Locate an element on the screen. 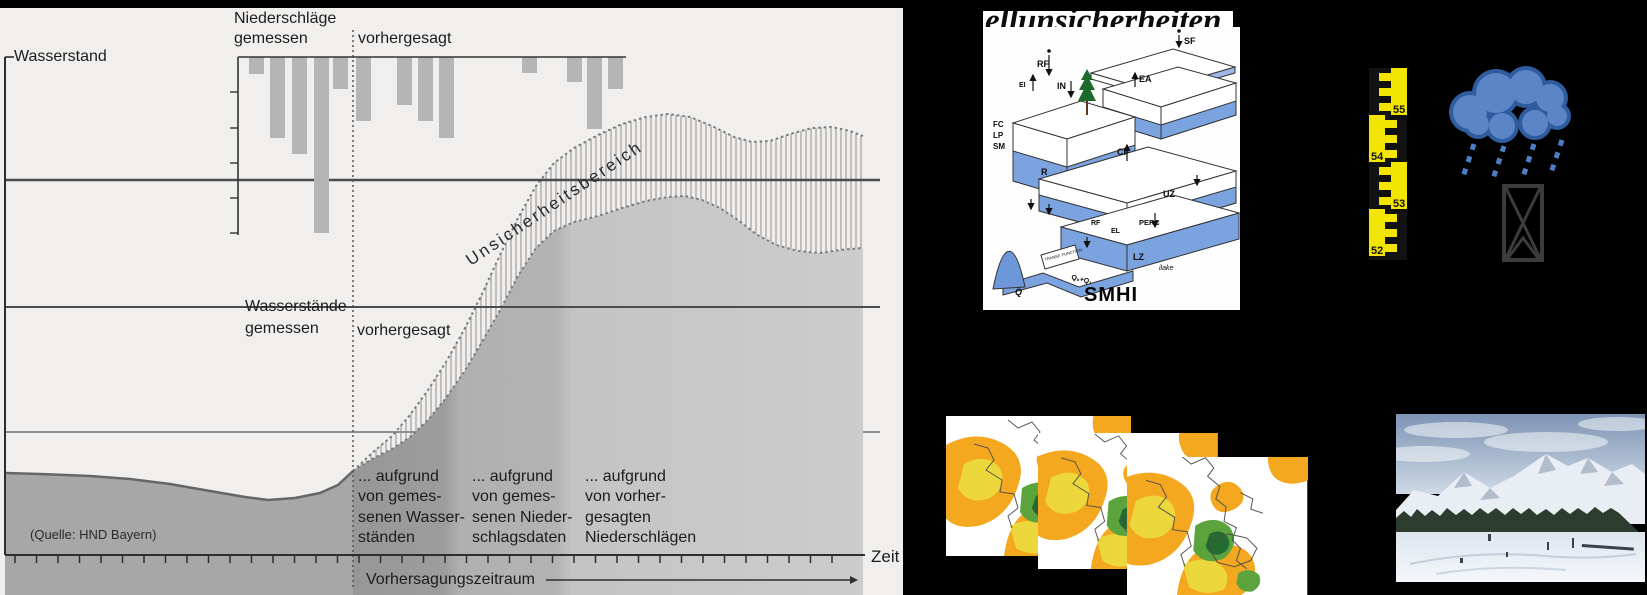  waterlevel-title: Wasserstände is located at coordinates (296, 306).